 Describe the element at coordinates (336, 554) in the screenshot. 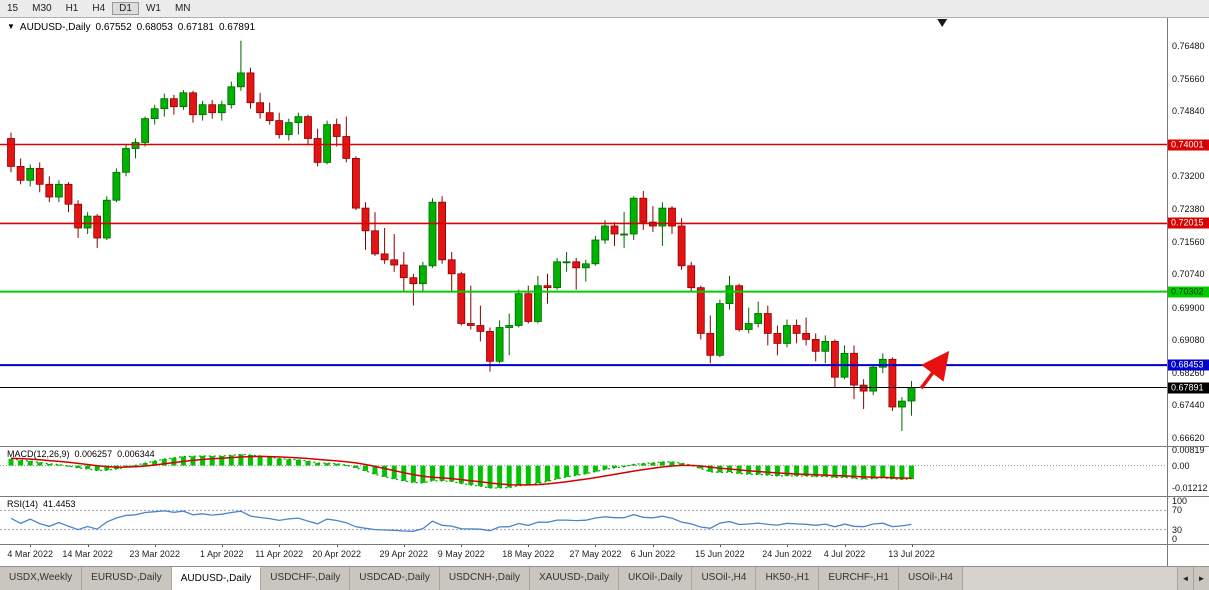

I see `time-axis-label: 20 Apr 2022` at that location.